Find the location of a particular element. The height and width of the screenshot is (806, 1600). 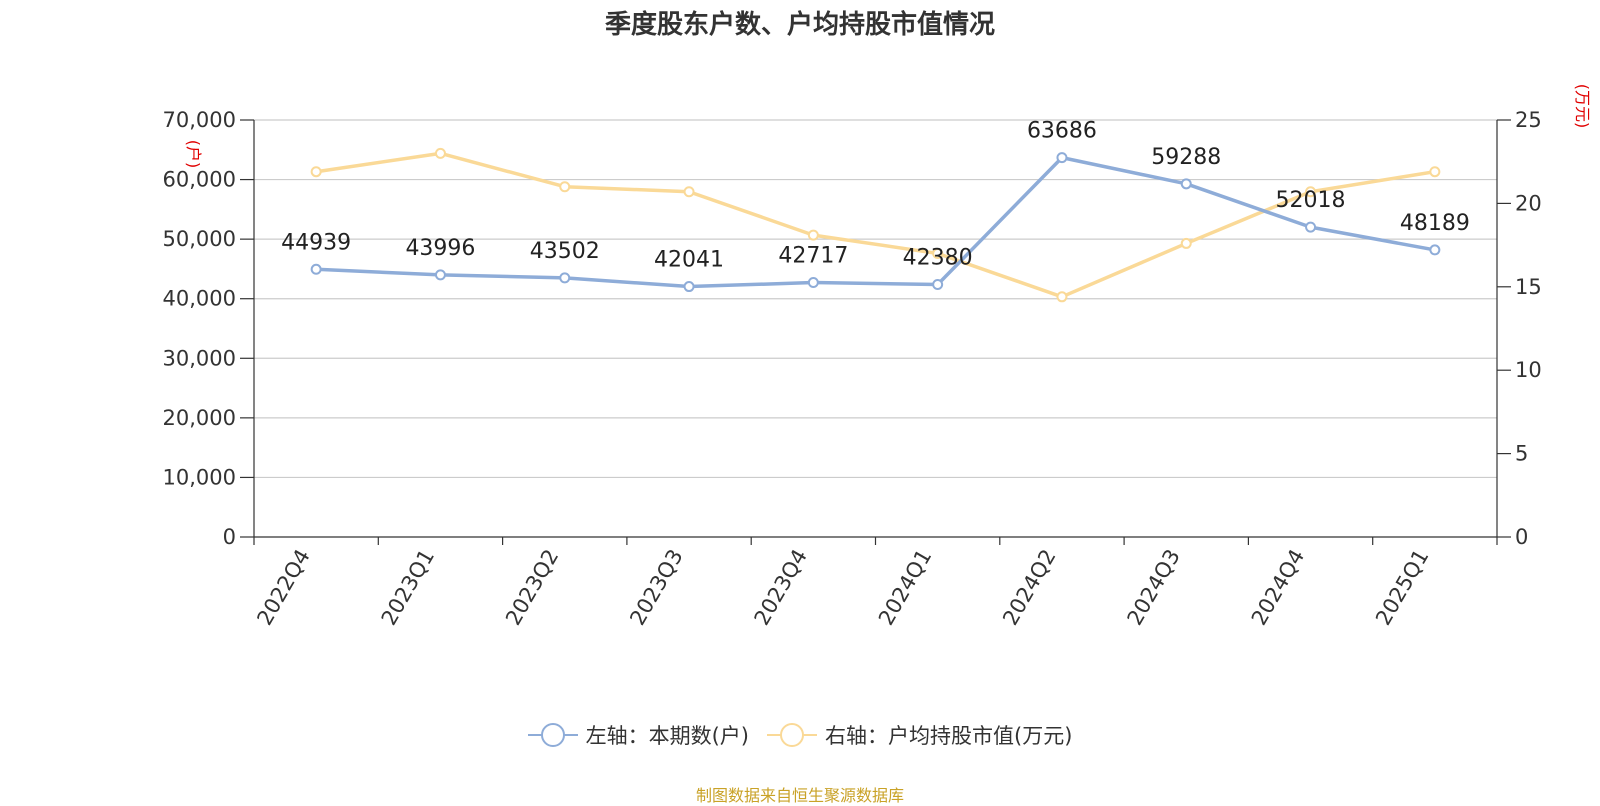

x-tick-label: 2024Q1 is located at coordinates (905, 587).